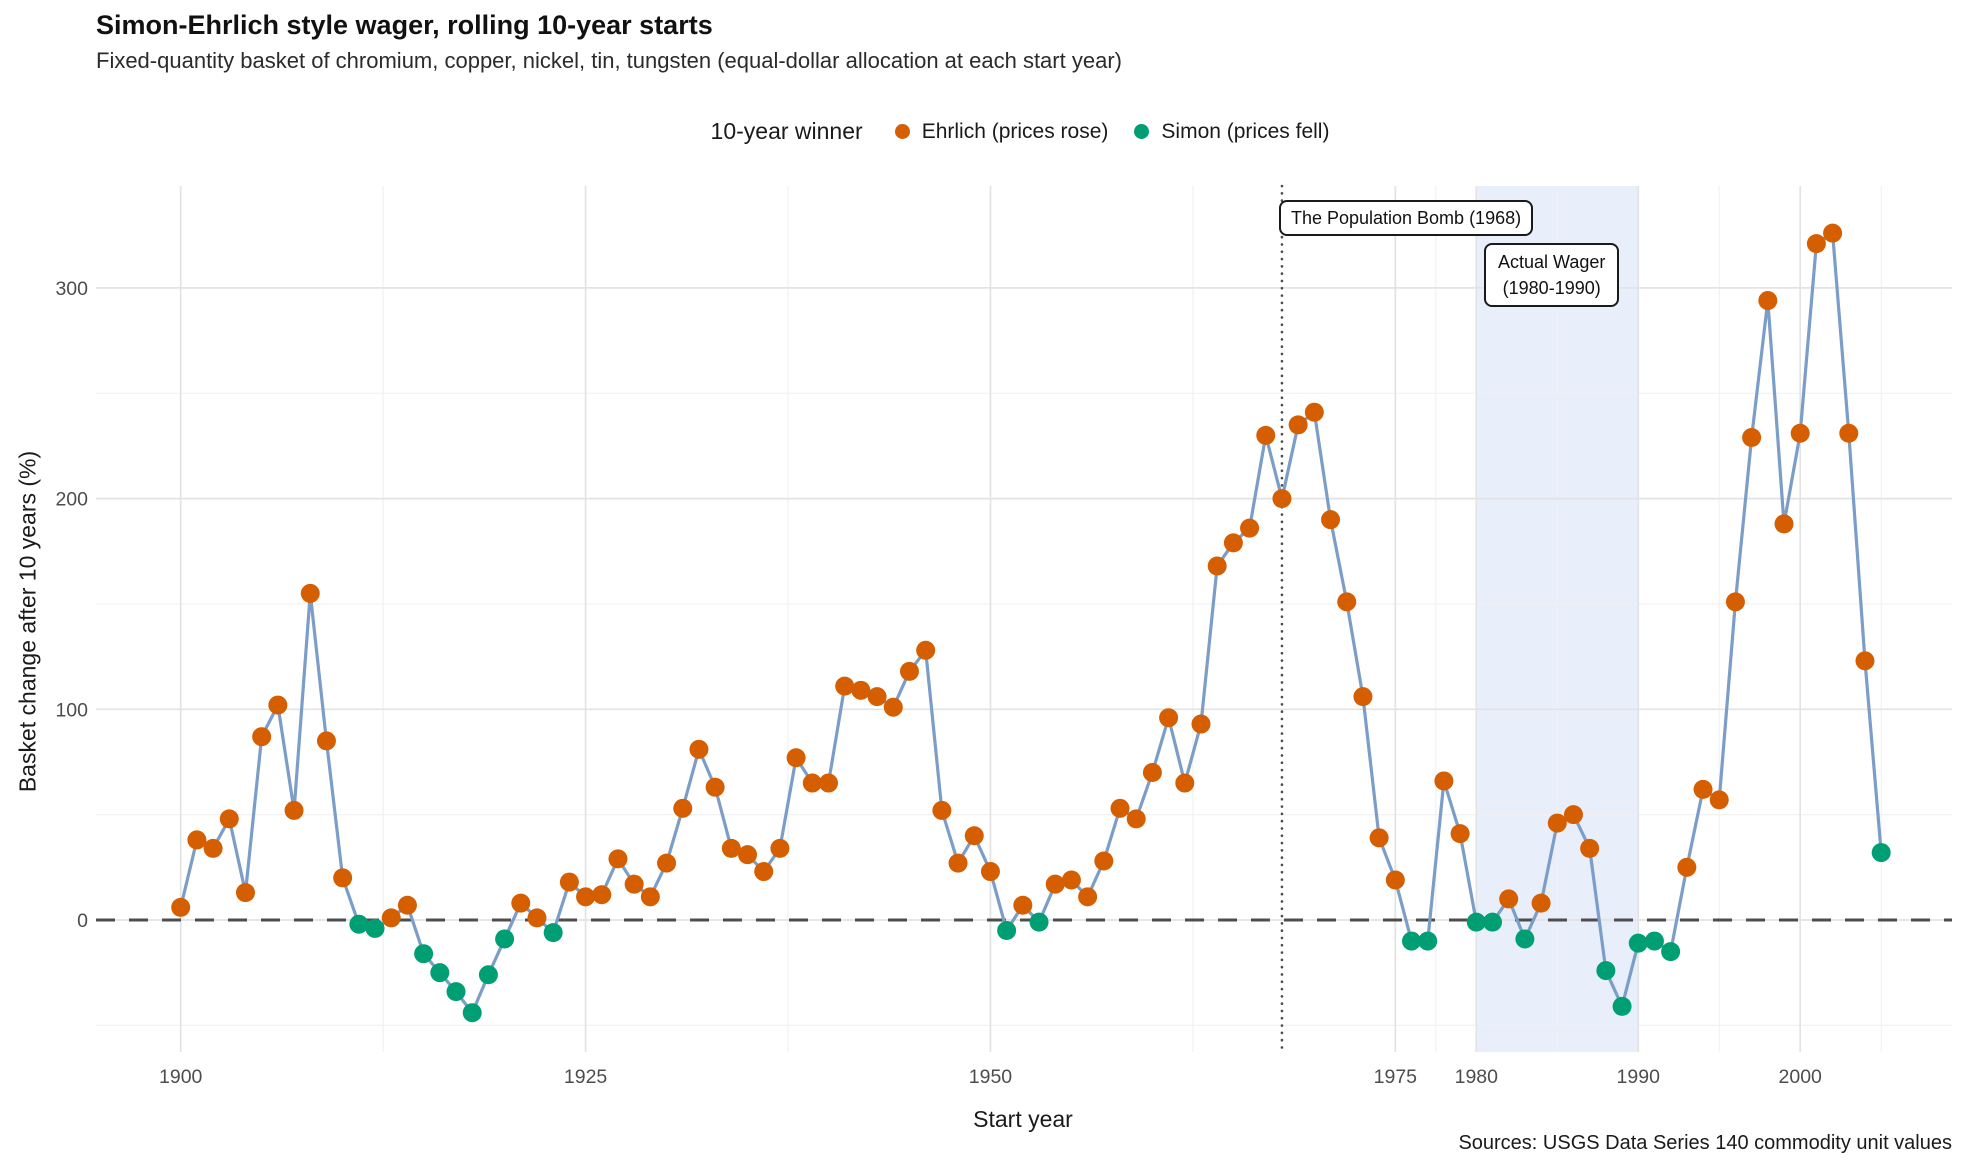  I want to click on svg-text: 1900, so click(181, 1077).